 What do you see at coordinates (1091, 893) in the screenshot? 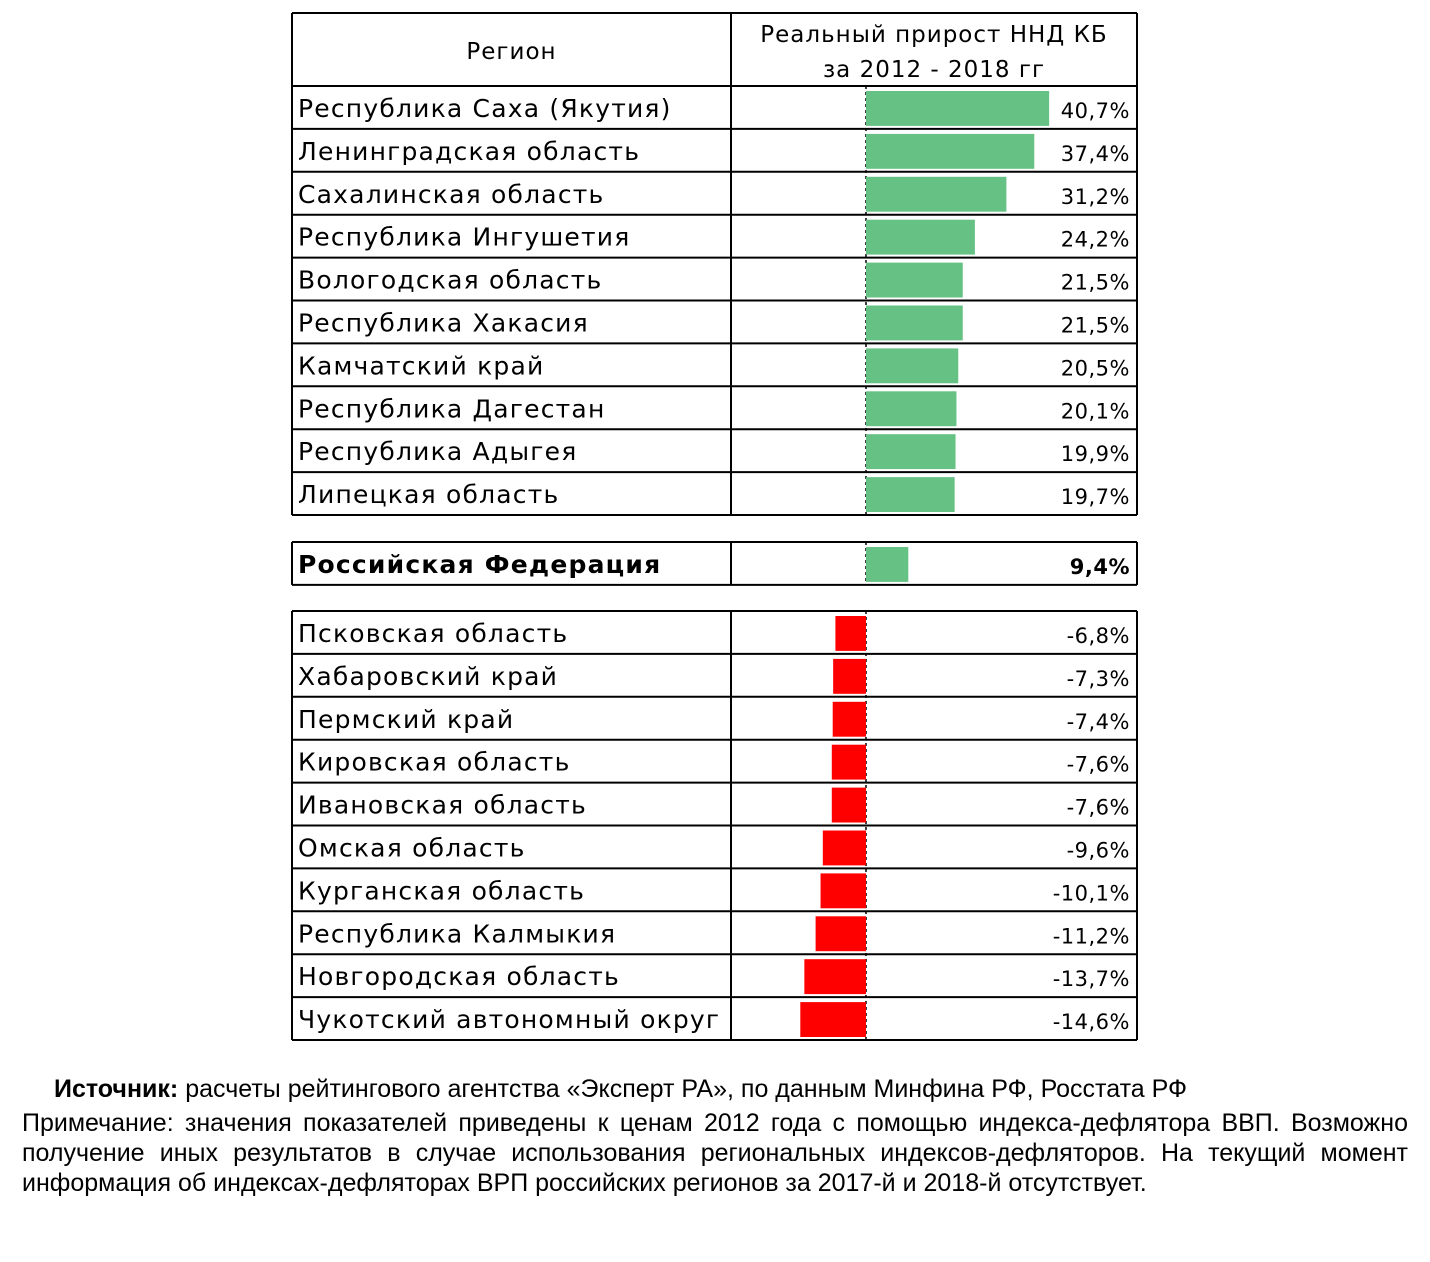
I see `value-label: -10,1%` at bounding box center [1091, 893].